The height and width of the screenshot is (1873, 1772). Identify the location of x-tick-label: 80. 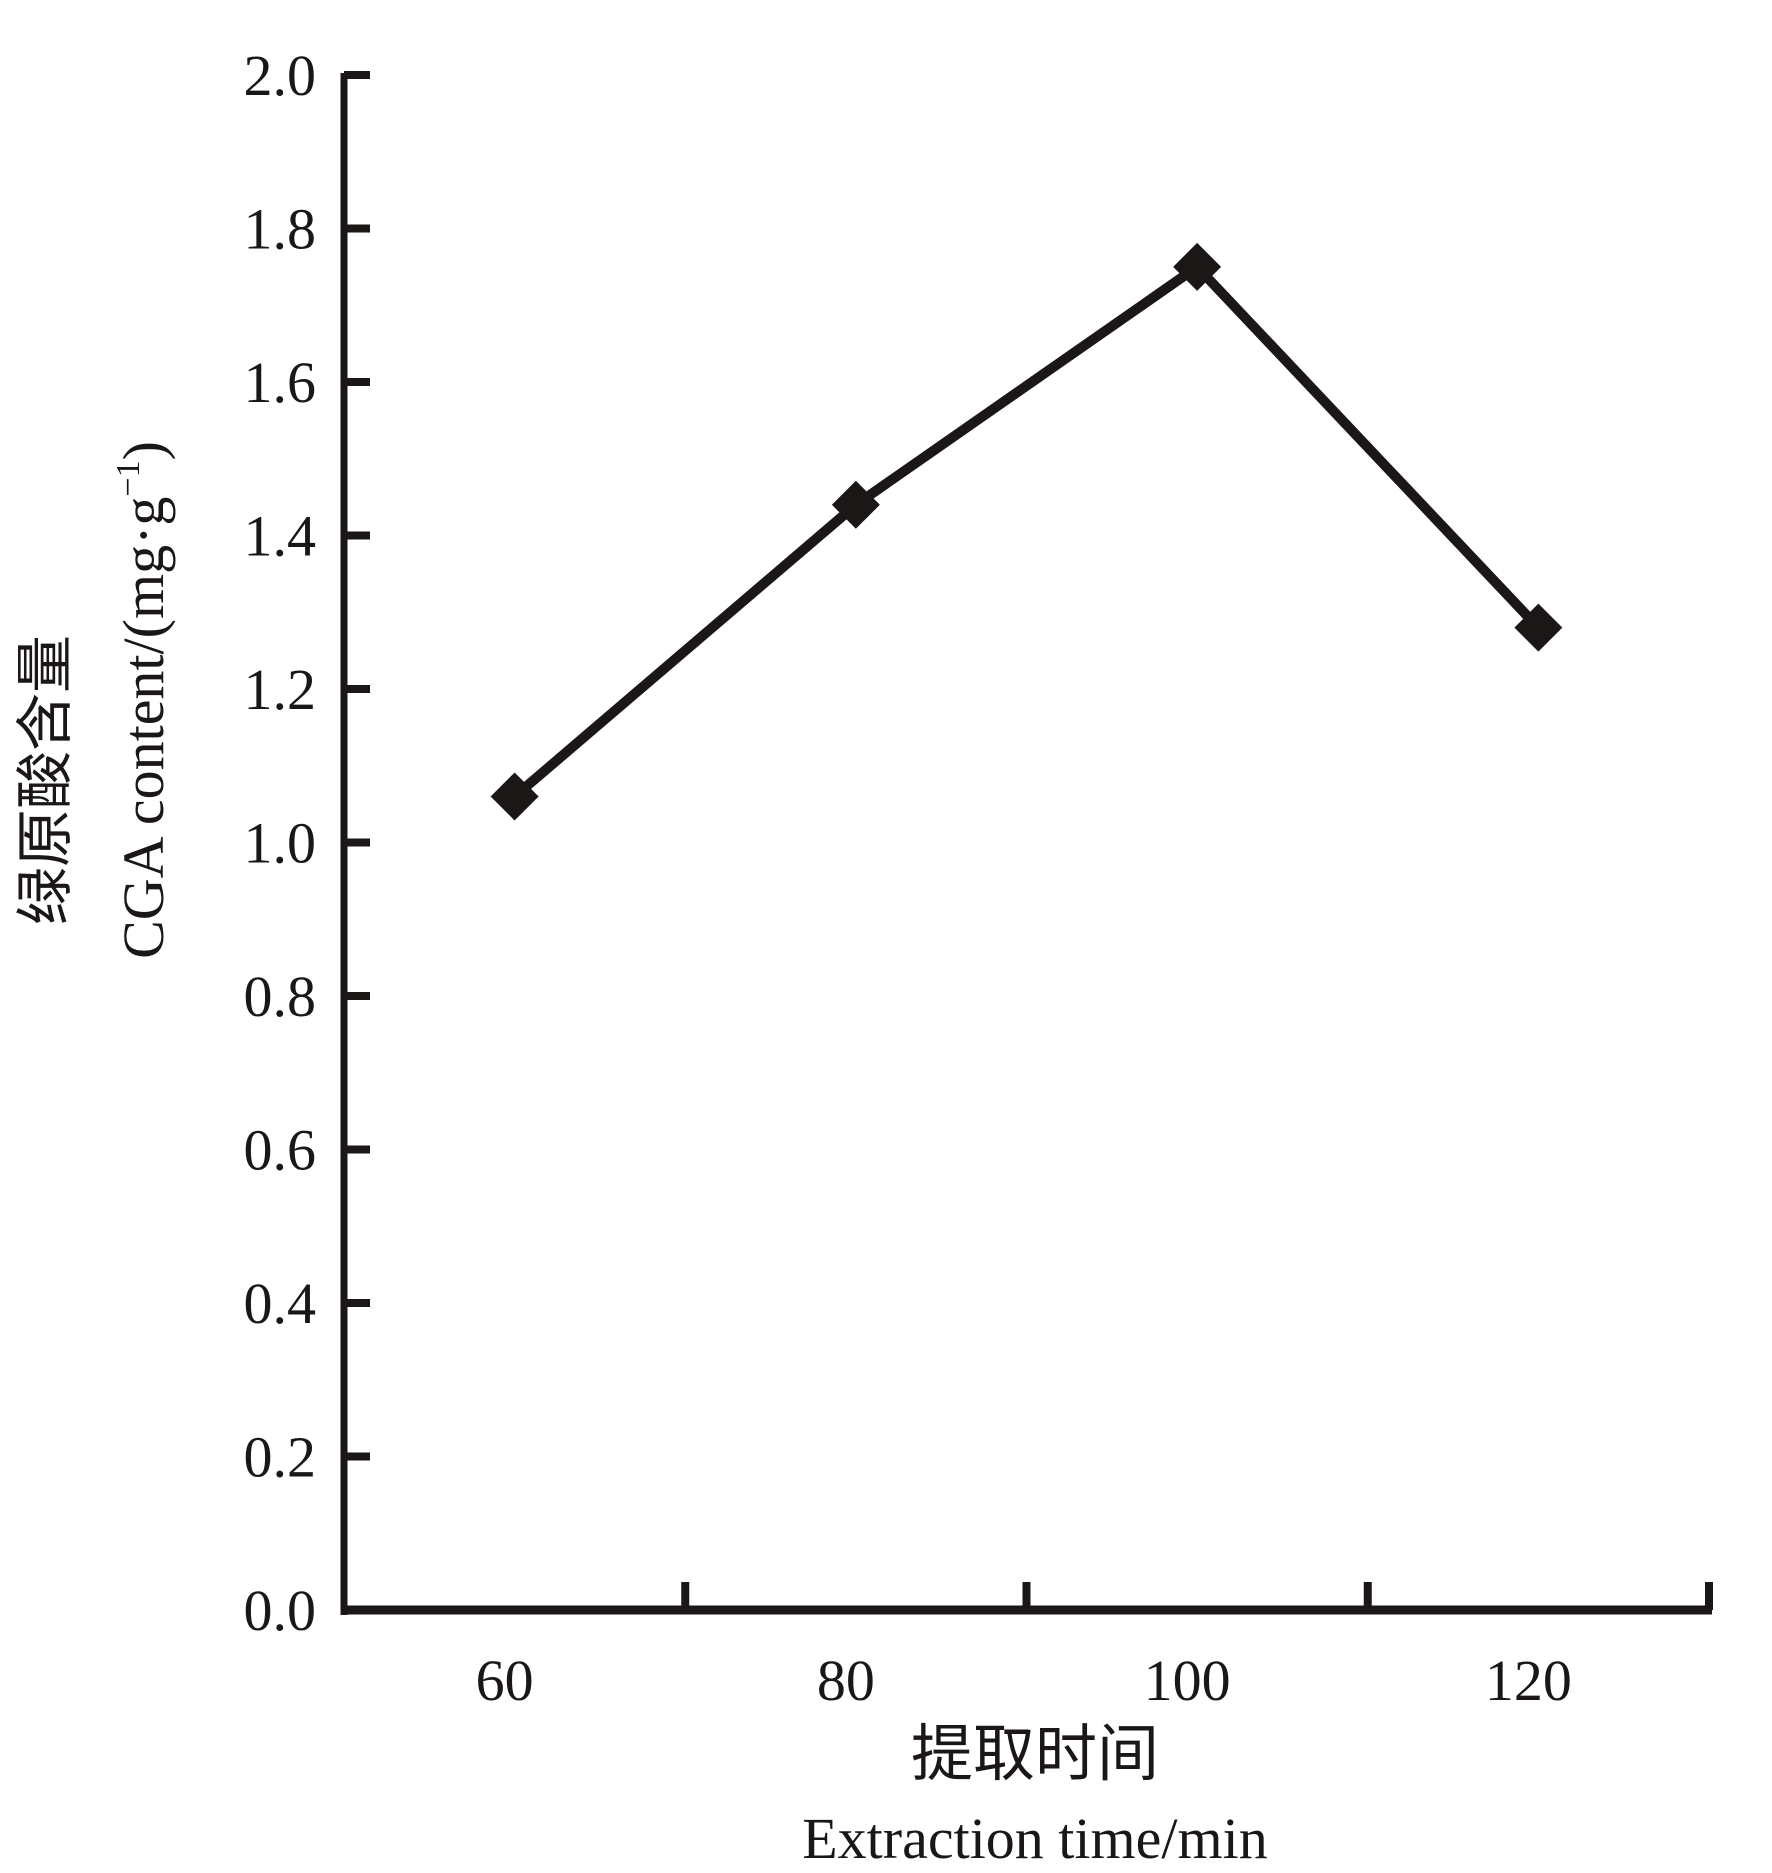
(846, 1680).